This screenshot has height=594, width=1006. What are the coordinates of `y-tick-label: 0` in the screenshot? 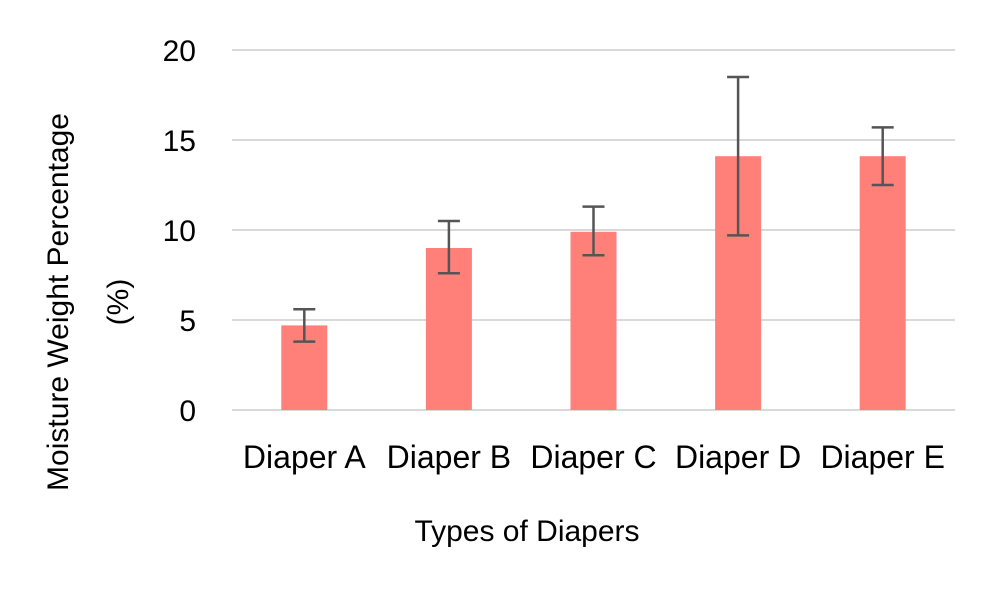 It's located at (187, 411).